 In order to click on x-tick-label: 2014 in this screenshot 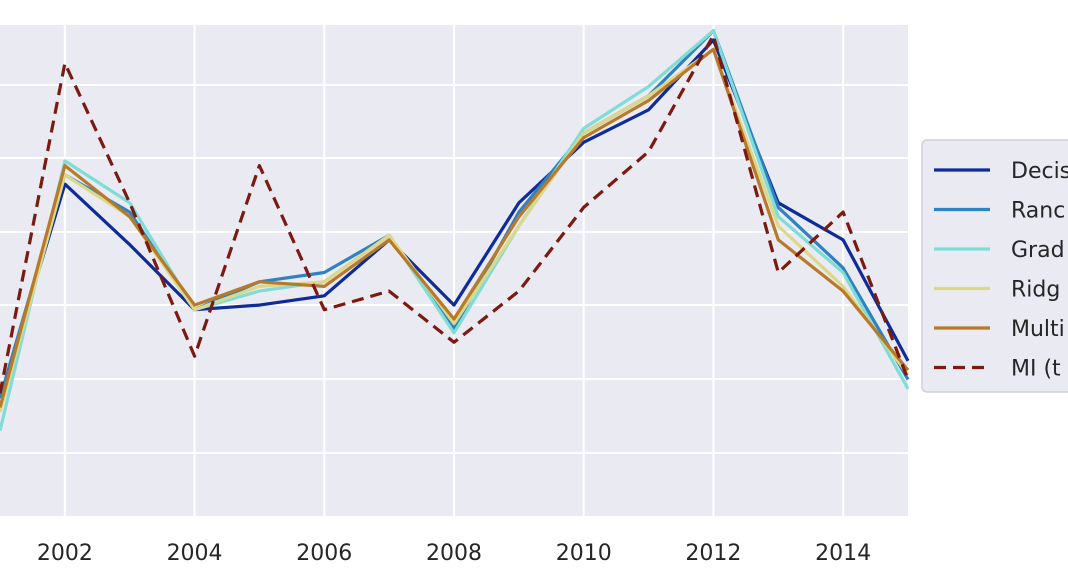, I will do `click(843, 553)`.